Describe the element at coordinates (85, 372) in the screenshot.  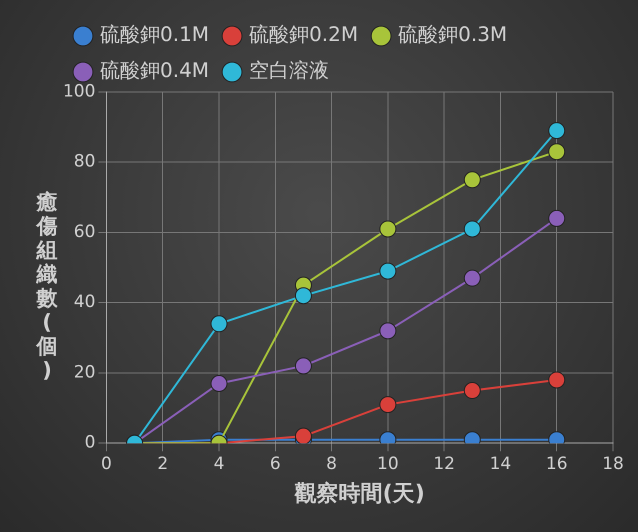
I see `y-tick-label: 20` at that location.